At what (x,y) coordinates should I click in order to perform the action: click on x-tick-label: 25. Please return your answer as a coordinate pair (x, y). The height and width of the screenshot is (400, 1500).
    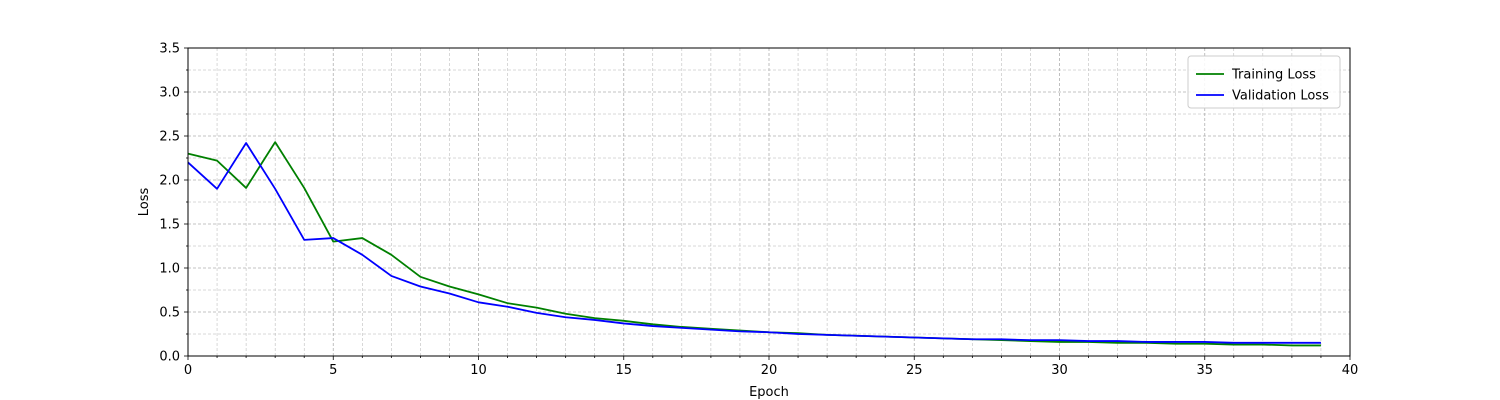
    Looking at the image, I should click on (914, 370).